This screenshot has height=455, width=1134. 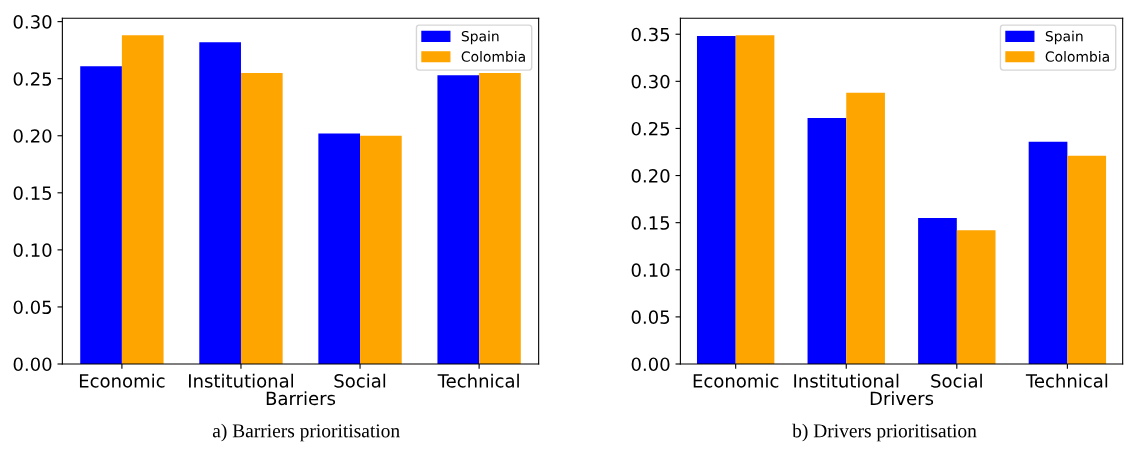 I want to click on y-tick-label: 0.35, so click(x=650, y=34).